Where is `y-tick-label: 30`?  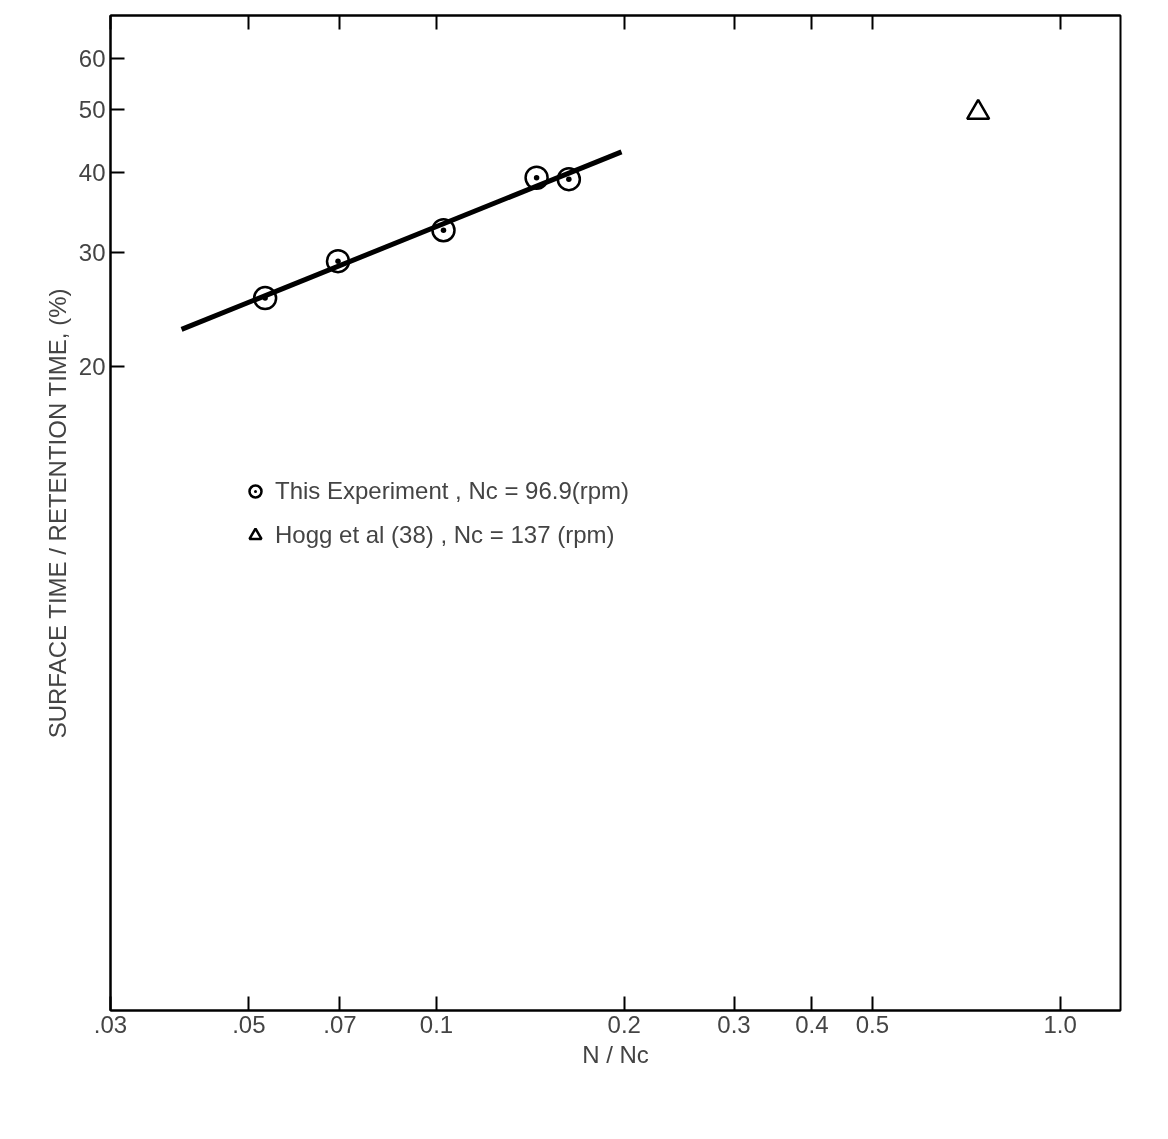 y-tick-label: 30 is located at coordinates (92, 253).